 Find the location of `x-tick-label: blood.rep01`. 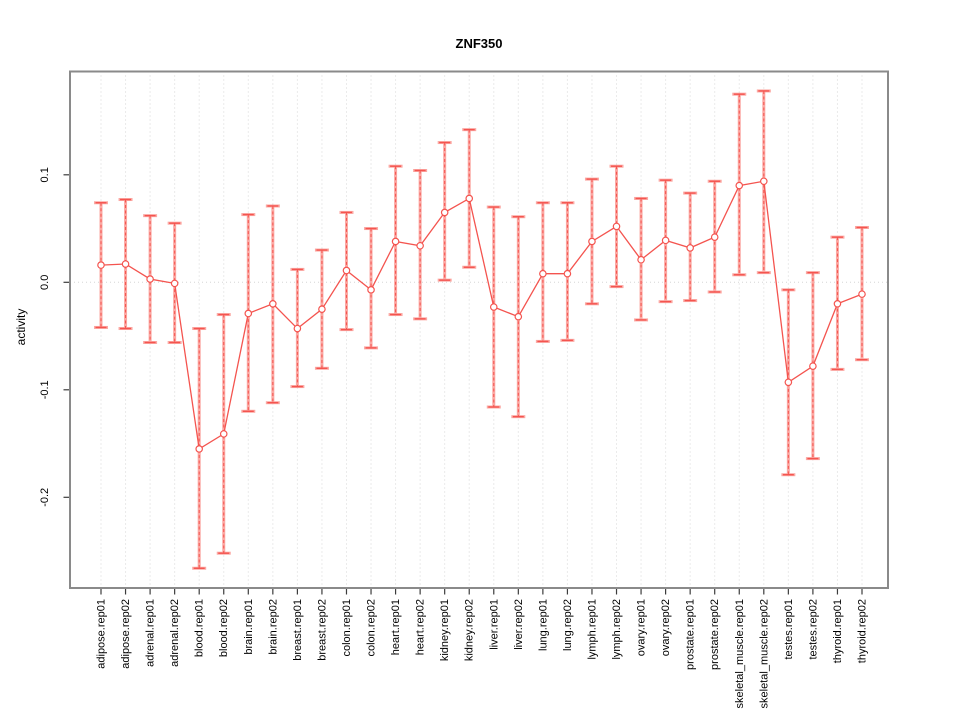

x-tick-label: blood.rep01 is located at coordinates (200, 628).